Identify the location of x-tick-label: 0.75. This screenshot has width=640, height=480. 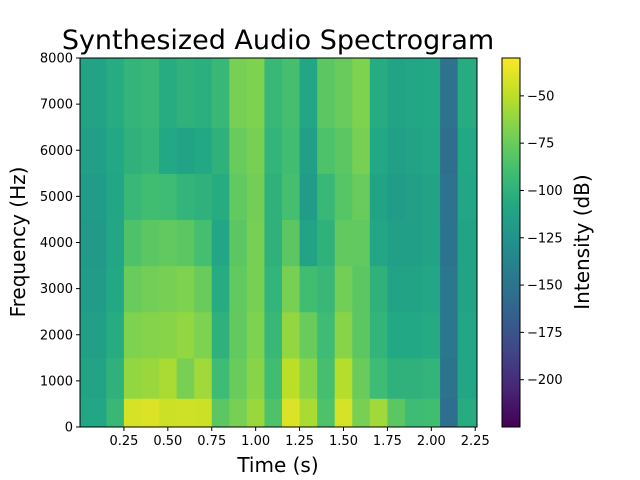
(211, 441).